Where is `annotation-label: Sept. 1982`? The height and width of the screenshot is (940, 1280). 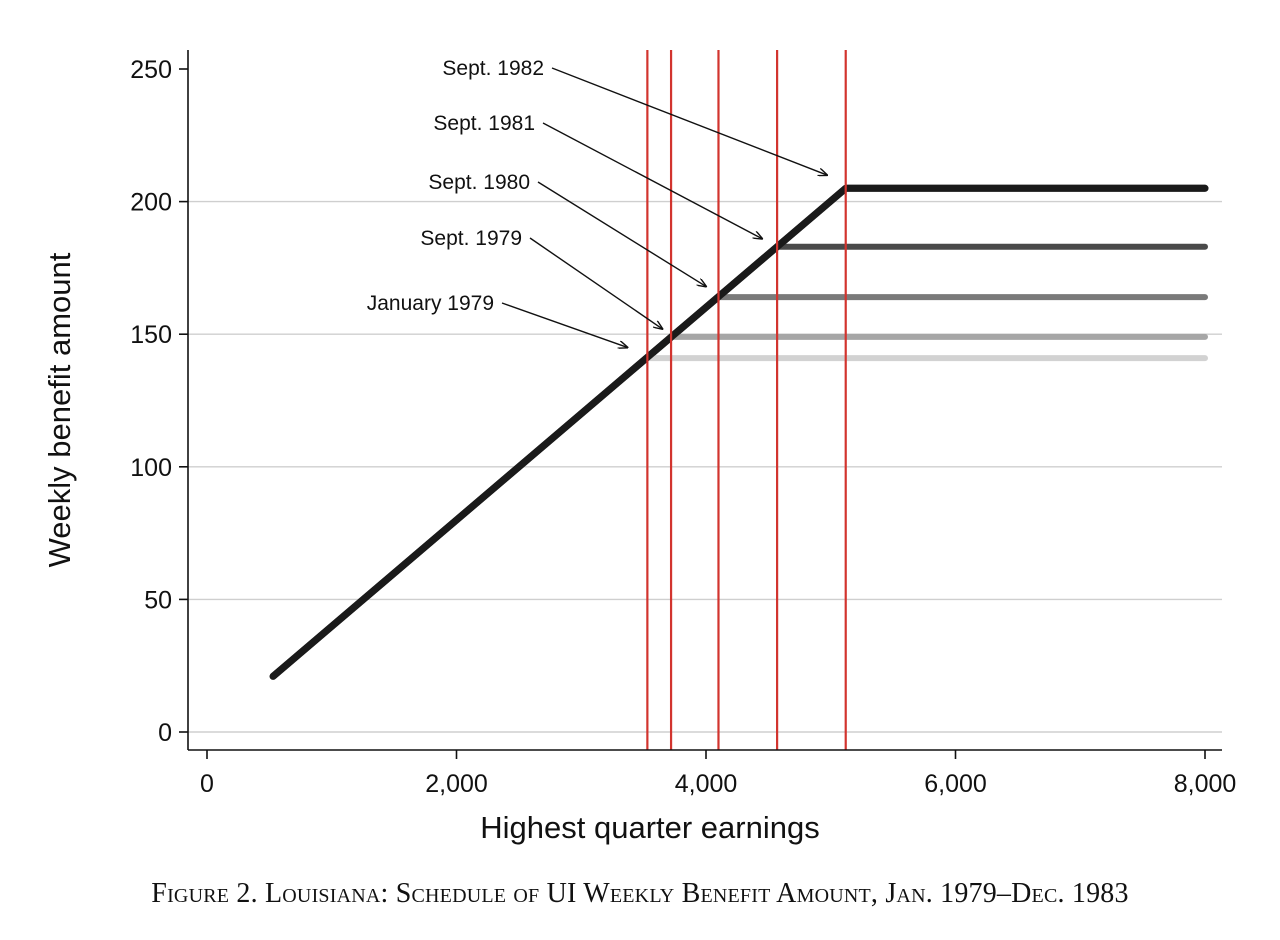 annotation-label: Sept. 1982 is located at coordinates (493, 68).